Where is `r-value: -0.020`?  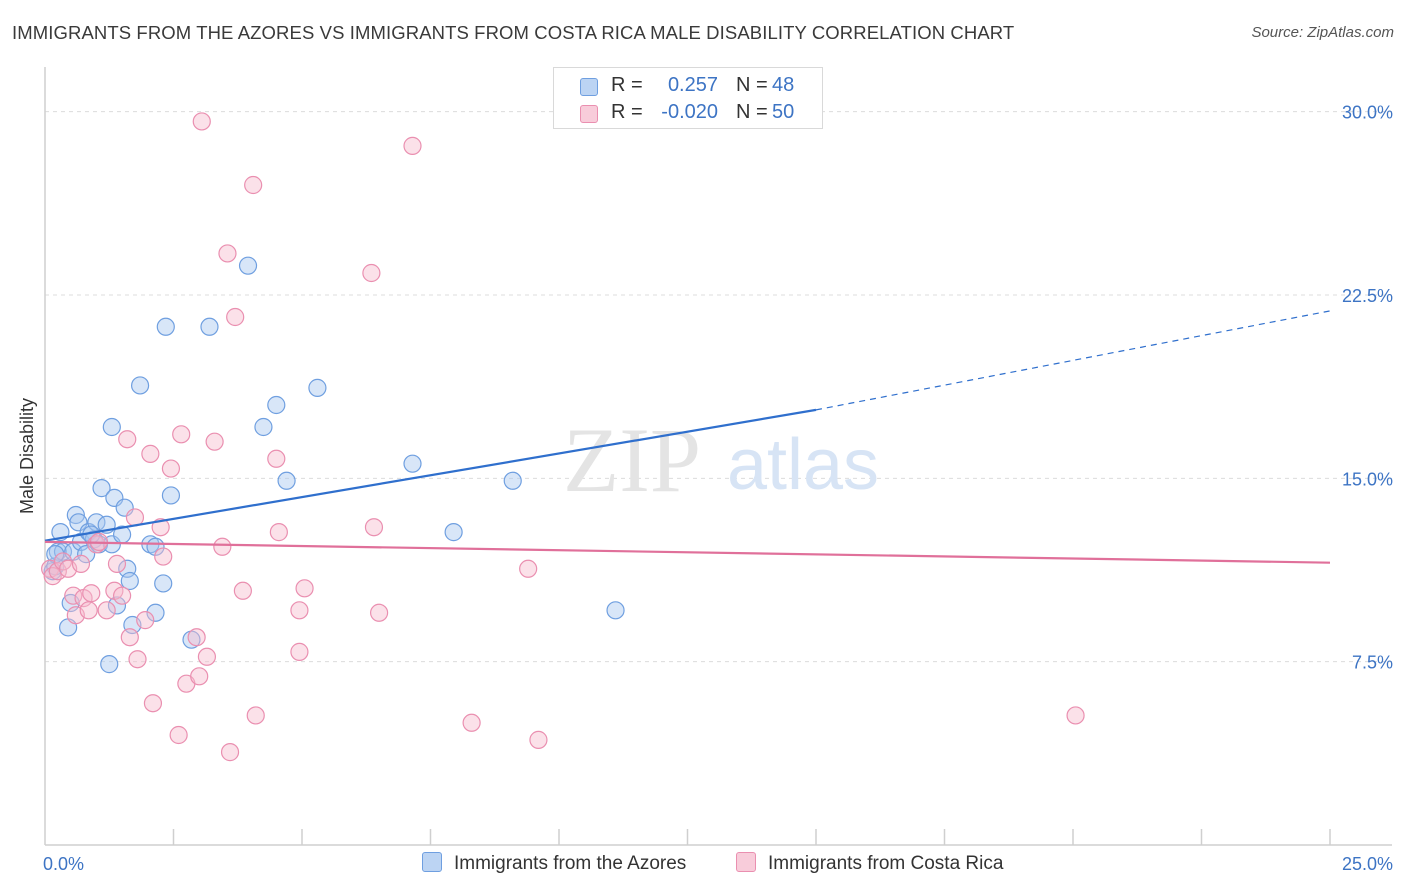
r-value: -0.020 is located at coordinates (689, 112).